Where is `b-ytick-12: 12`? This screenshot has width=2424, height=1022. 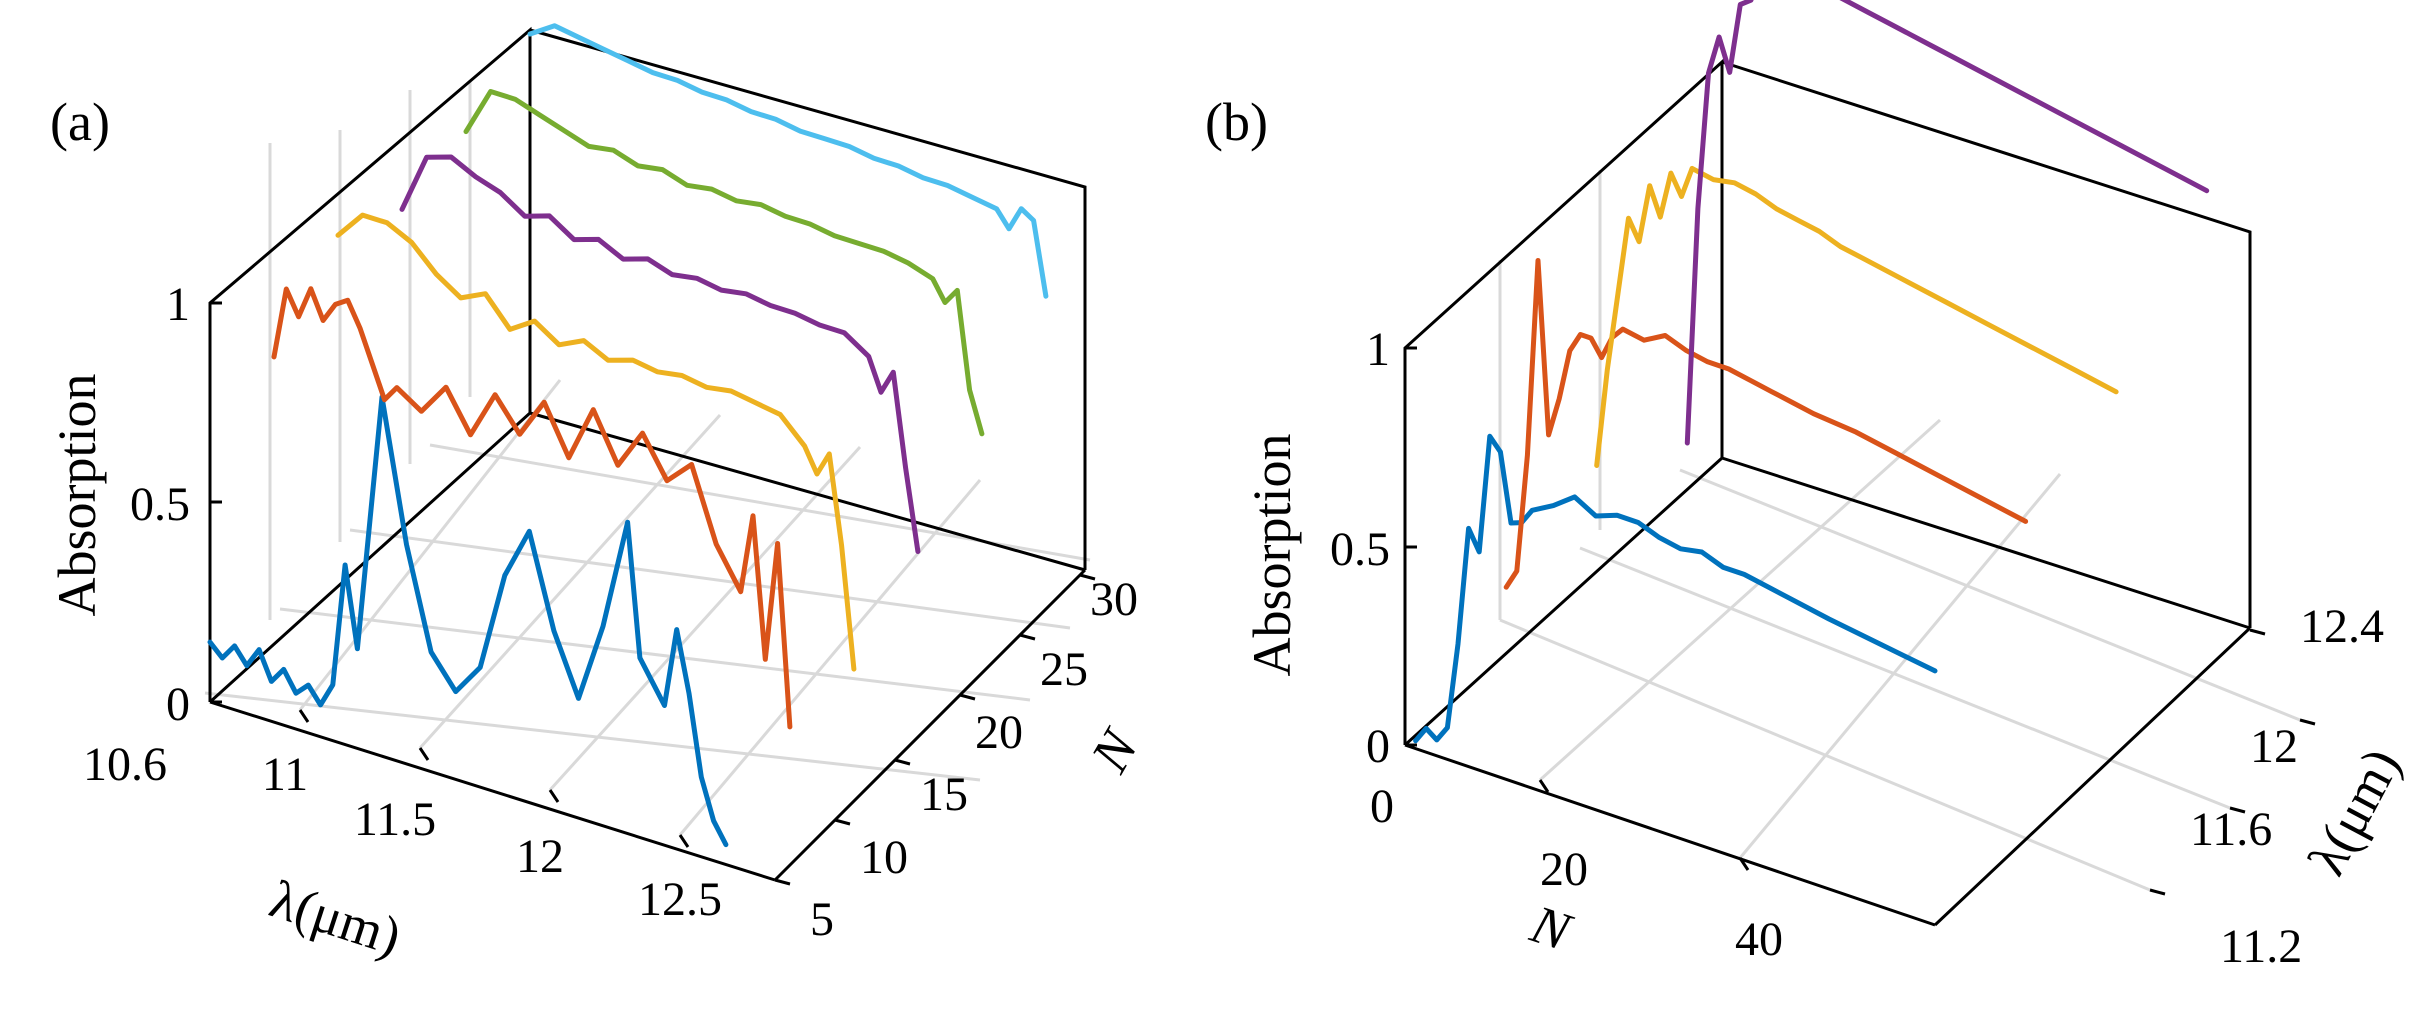
b-ytick-12: 12 is located at coordinates (2274, 746).